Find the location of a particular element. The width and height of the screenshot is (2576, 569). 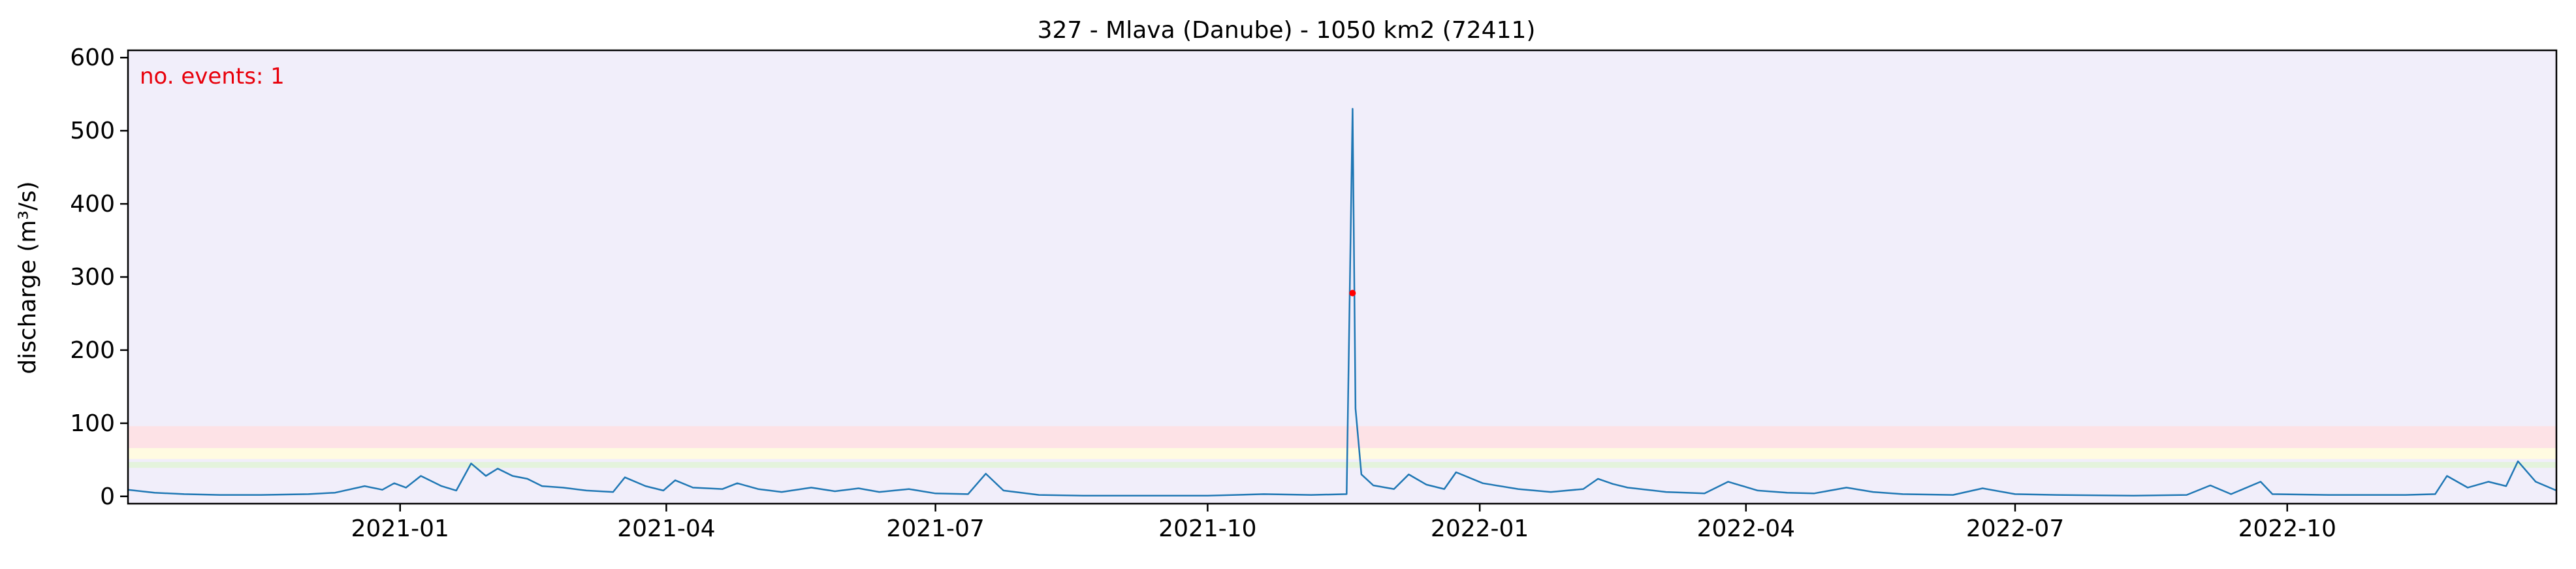

y-tick-label: 0 is located at coordinates (108, 496).